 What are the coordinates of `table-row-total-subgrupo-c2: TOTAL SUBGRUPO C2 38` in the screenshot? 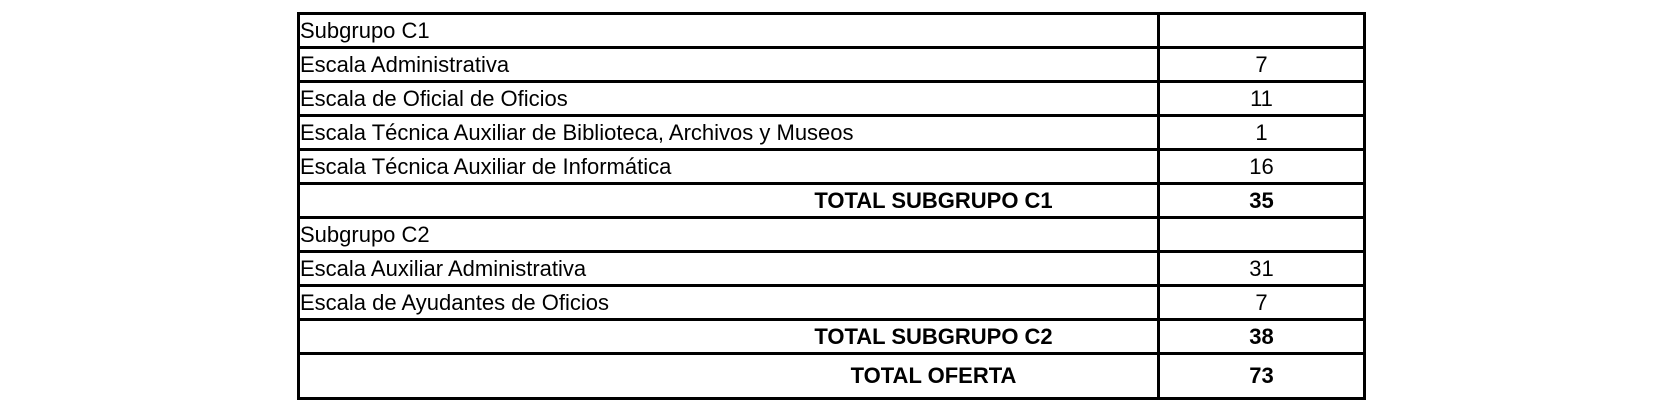 It's located at (831, 336).